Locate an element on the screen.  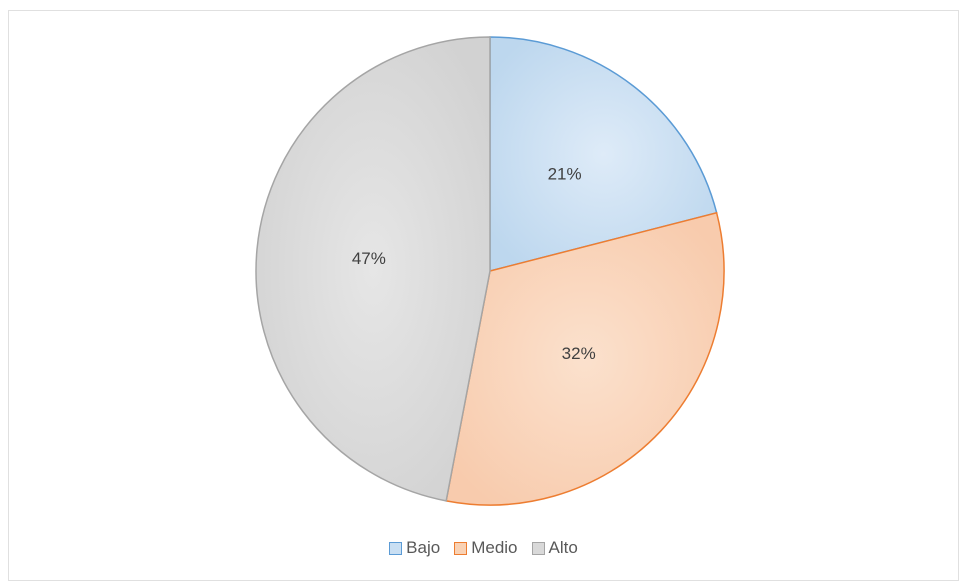
legend-item-bajo: Bajo is located at coordinates (414, 548).